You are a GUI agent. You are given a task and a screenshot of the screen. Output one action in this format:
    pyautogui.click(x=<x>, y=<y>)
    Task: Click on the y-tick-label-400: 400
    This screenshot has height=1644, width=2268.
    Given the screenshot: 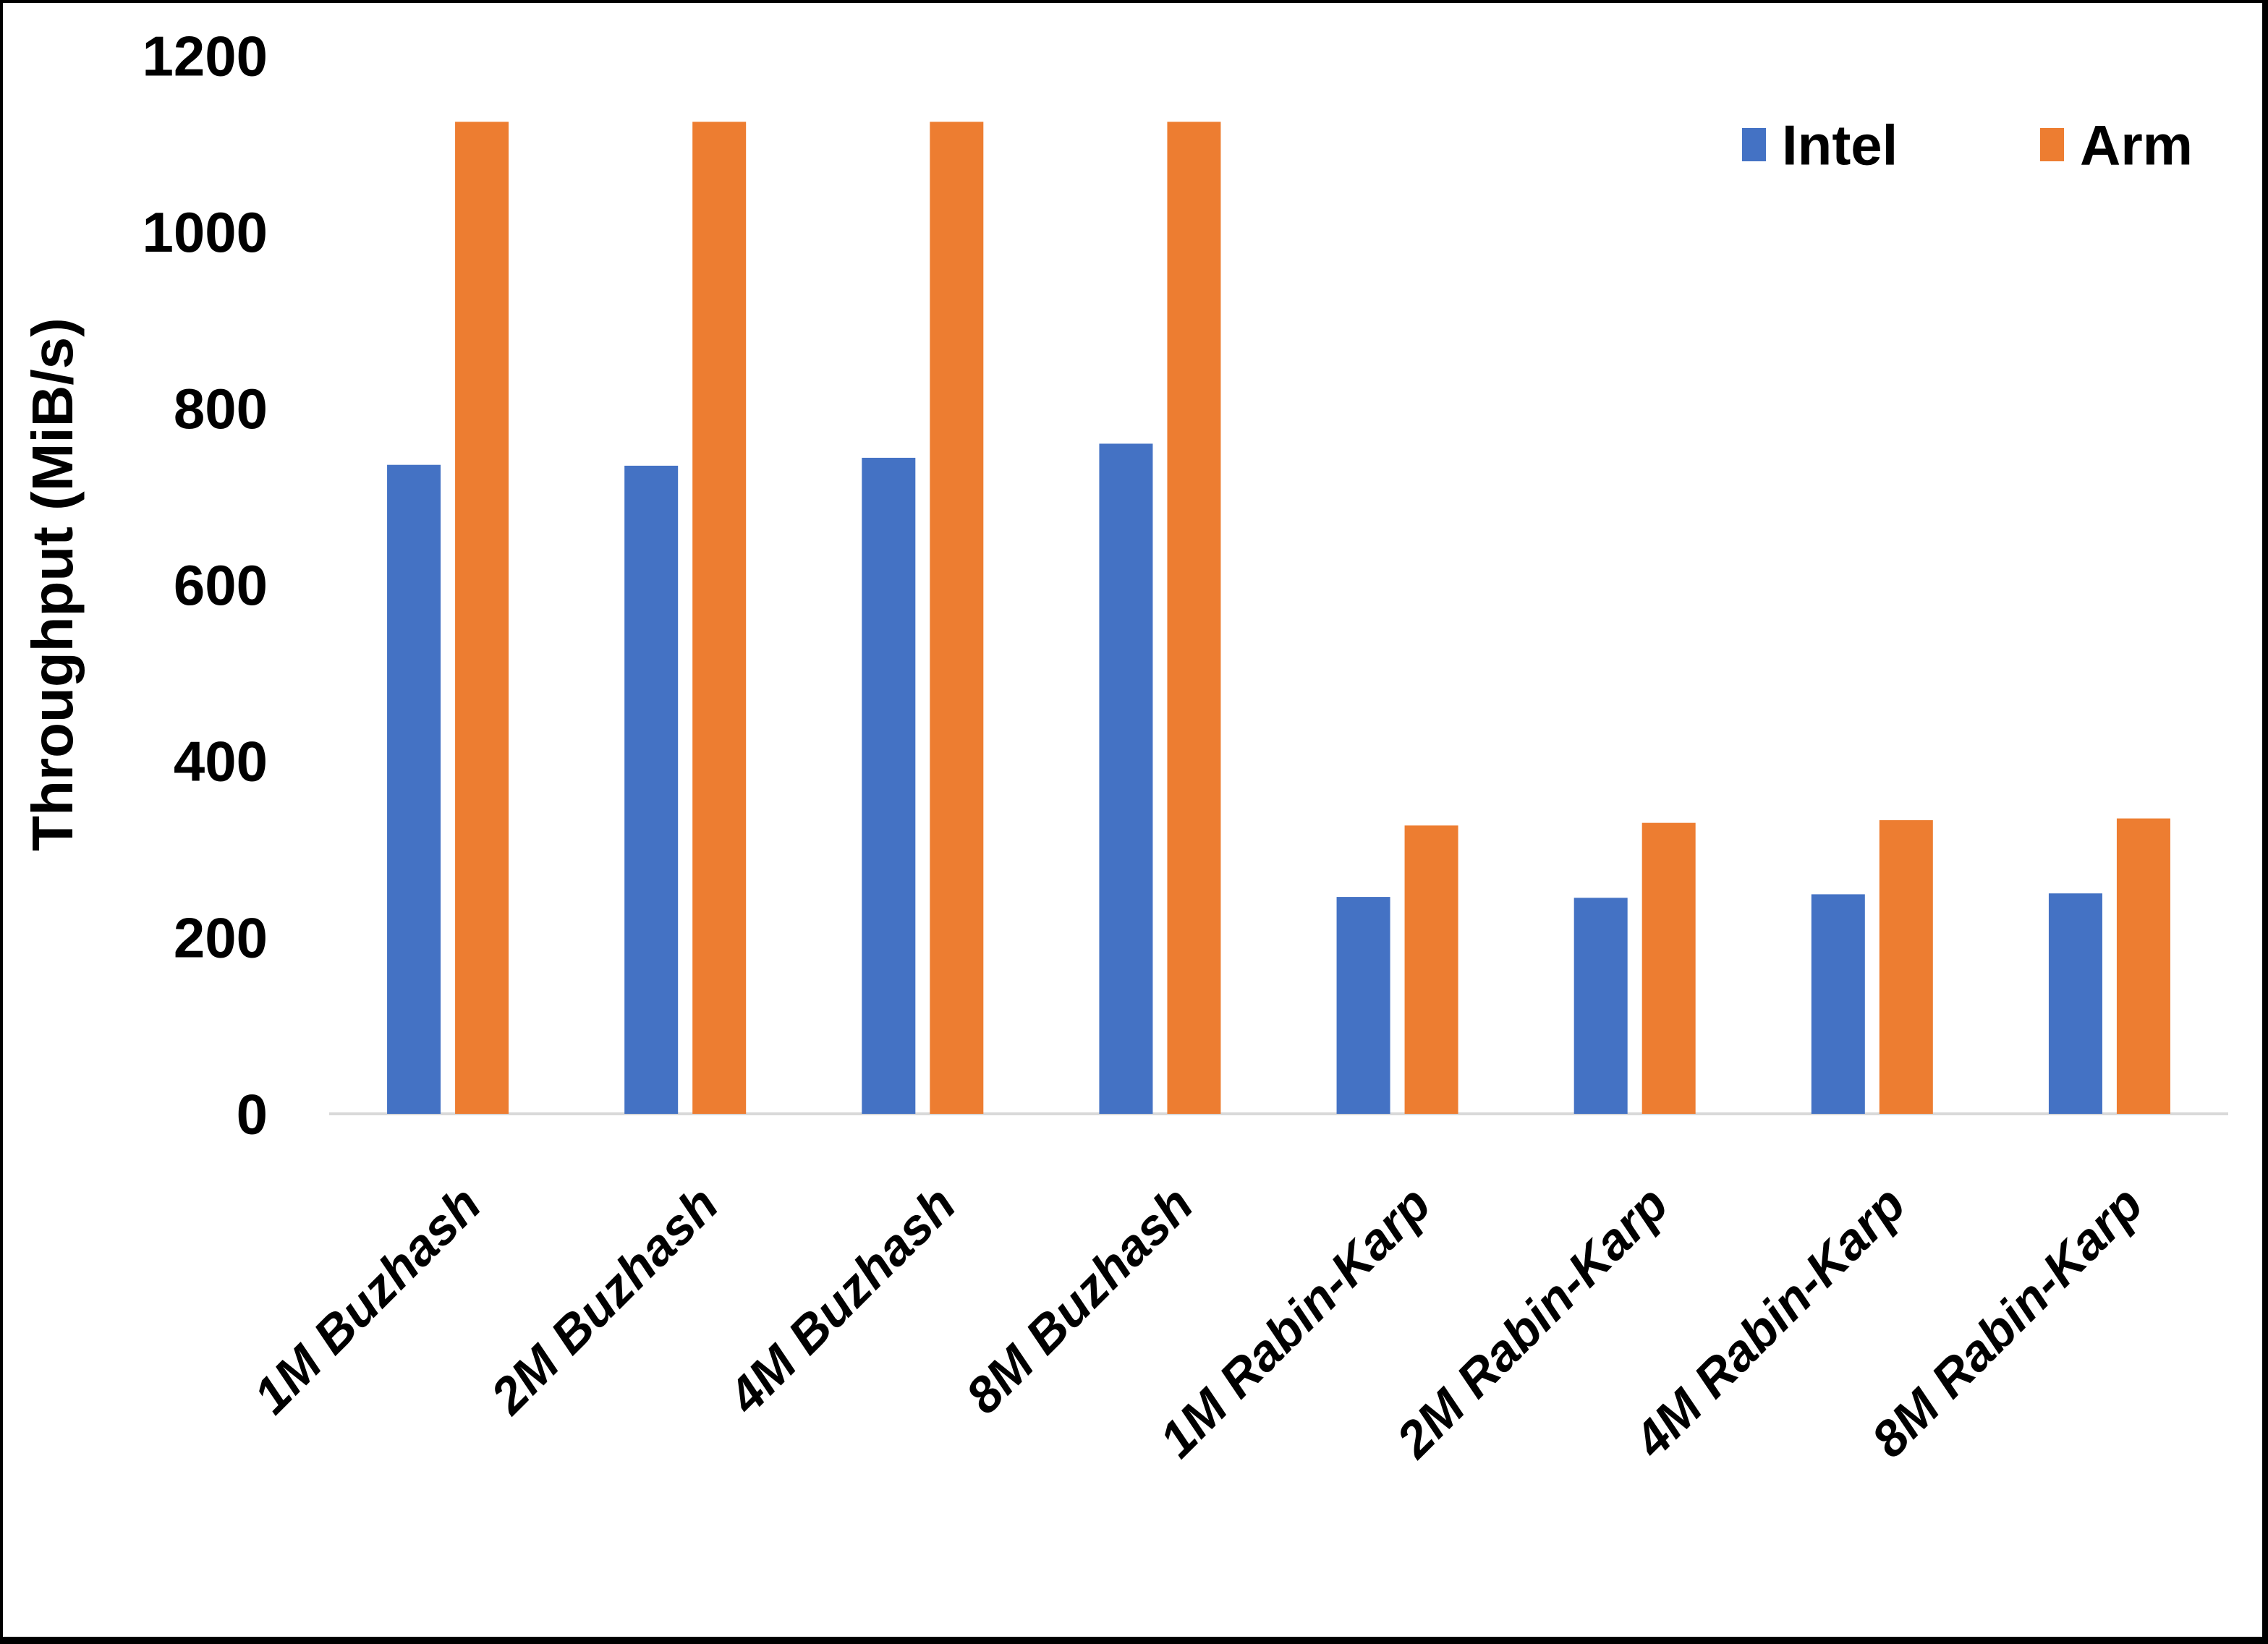 What is the action you would take?
    pyautogui.click(x=221, y=761)
    